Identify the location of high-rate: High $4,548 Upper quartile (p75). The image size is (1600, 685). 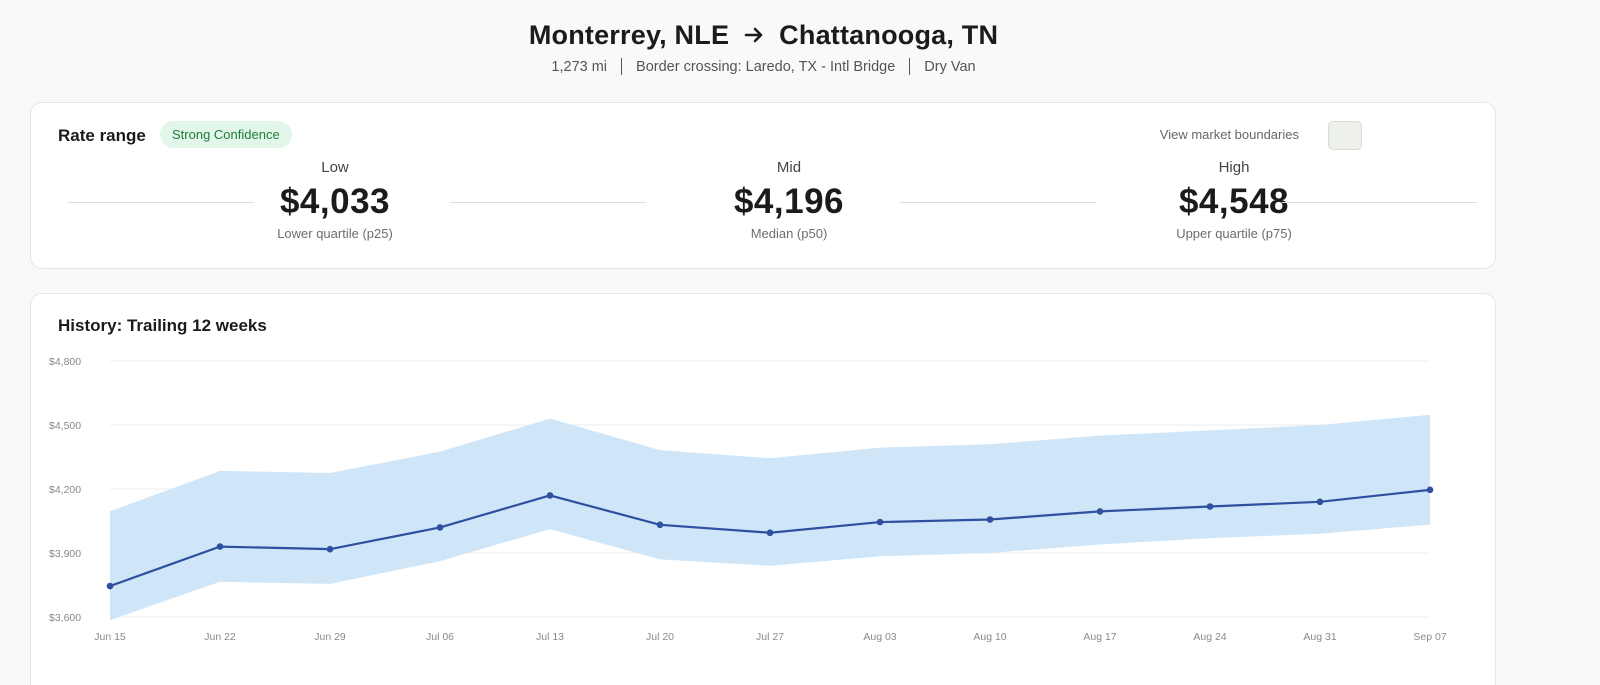
(1234, 200).